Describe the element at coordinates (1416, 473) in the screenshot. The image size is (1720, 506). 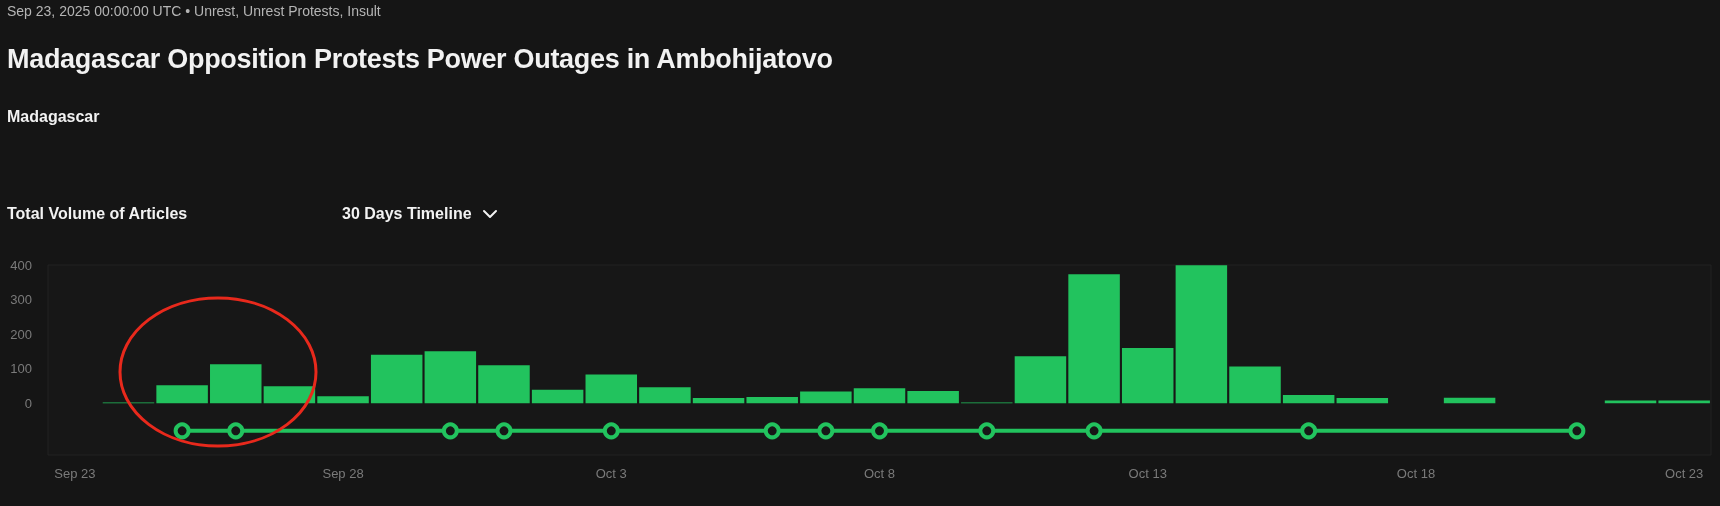
I see `x-tick-label: Oct 18` at that location.